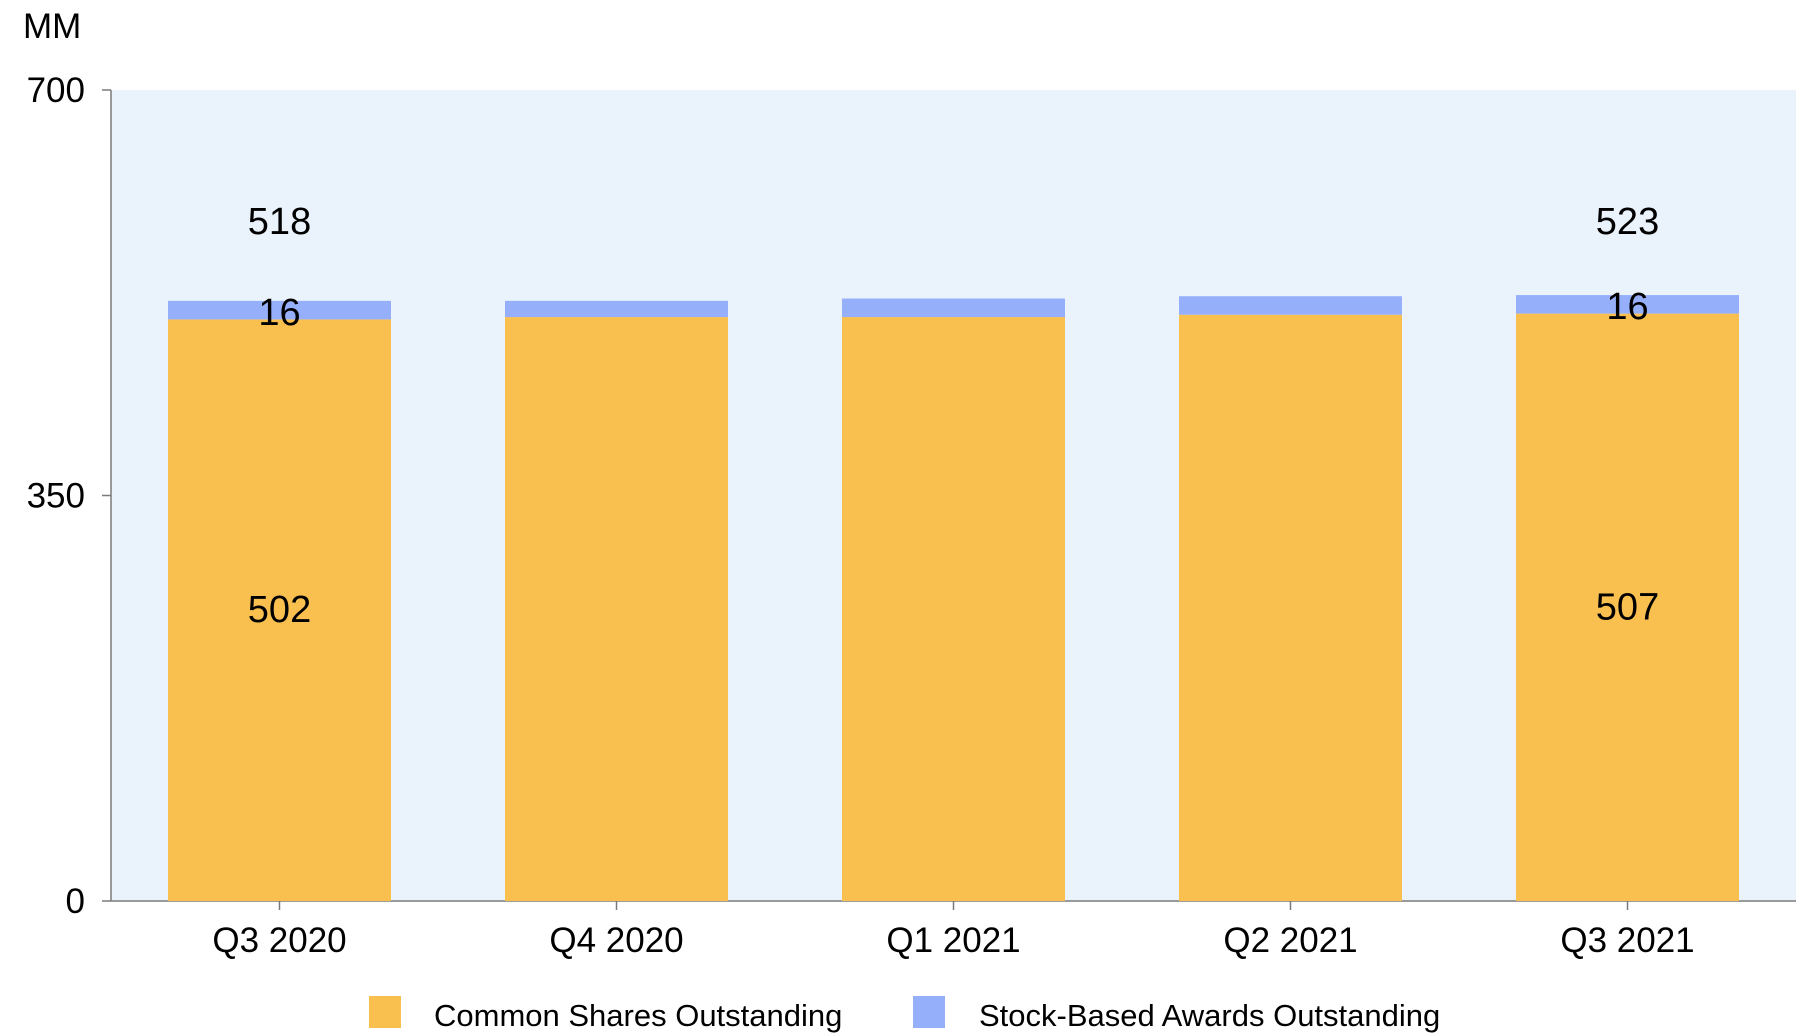  What do you see at coordinates (638, 1015) in the screenshot?
I see `legend-label: Common Shares Outstanding` at bounding box center [638, 1015].